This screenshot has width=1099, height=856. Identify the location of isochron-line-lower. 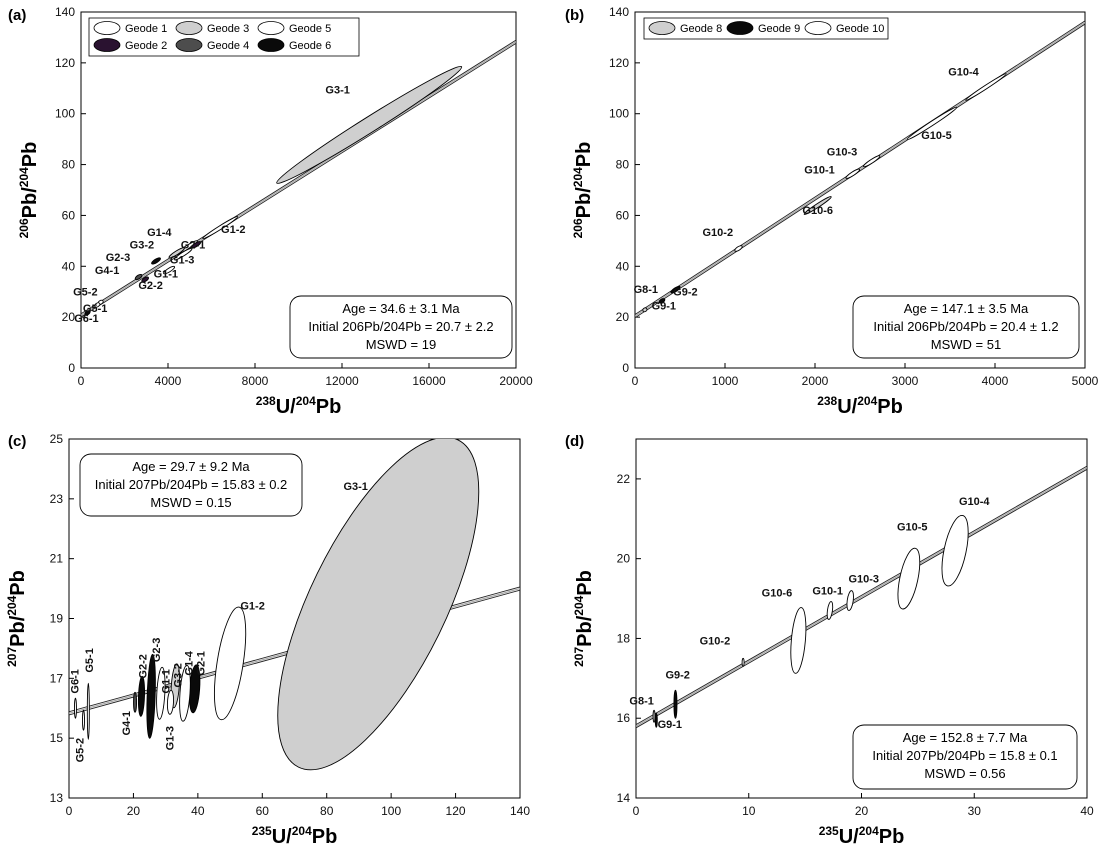
(298, 180).